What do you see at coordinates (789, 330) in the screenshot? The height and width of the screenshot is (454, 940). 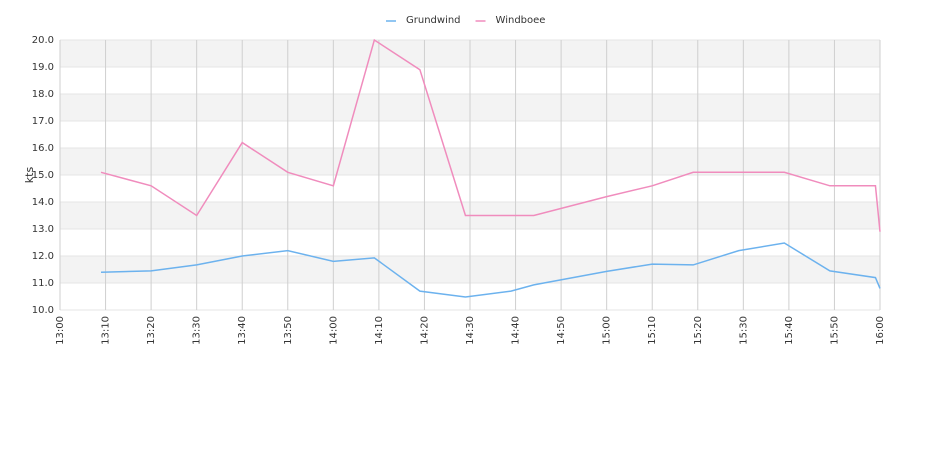 I see `x-tick-label: 15:40` at bounding box center [789, 330].